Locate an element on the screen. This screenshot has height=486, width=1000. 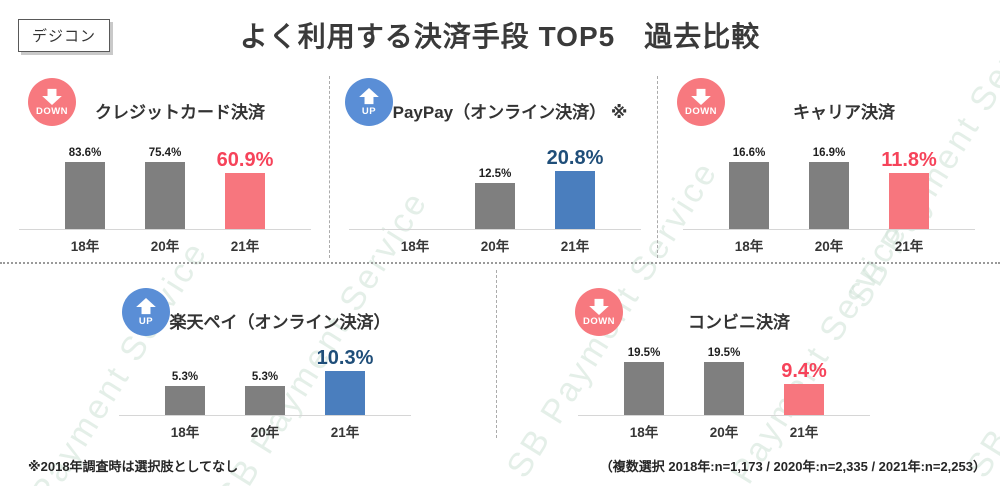
corner-badge: デジコン is located at coordinates (64, 35).